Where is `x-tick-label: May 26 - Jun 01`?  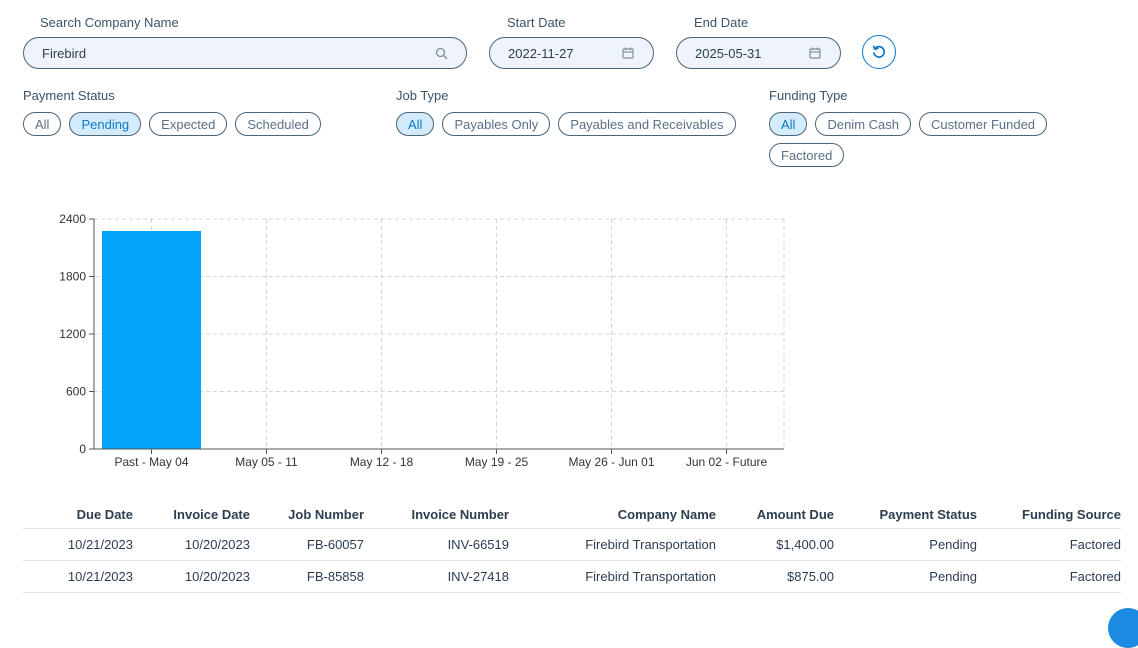
x-tick-label: May 26 - Jun 01 is located at coordinates (611, 462).